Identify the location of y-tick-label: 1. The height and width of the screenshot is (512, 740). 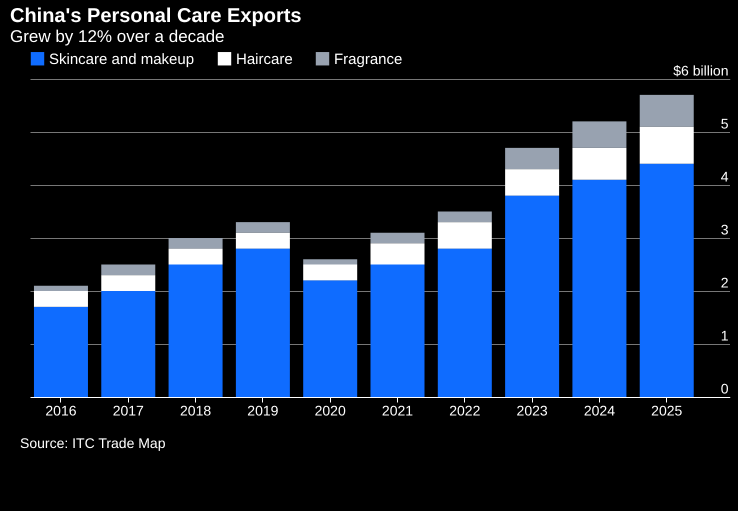
(724, 336).